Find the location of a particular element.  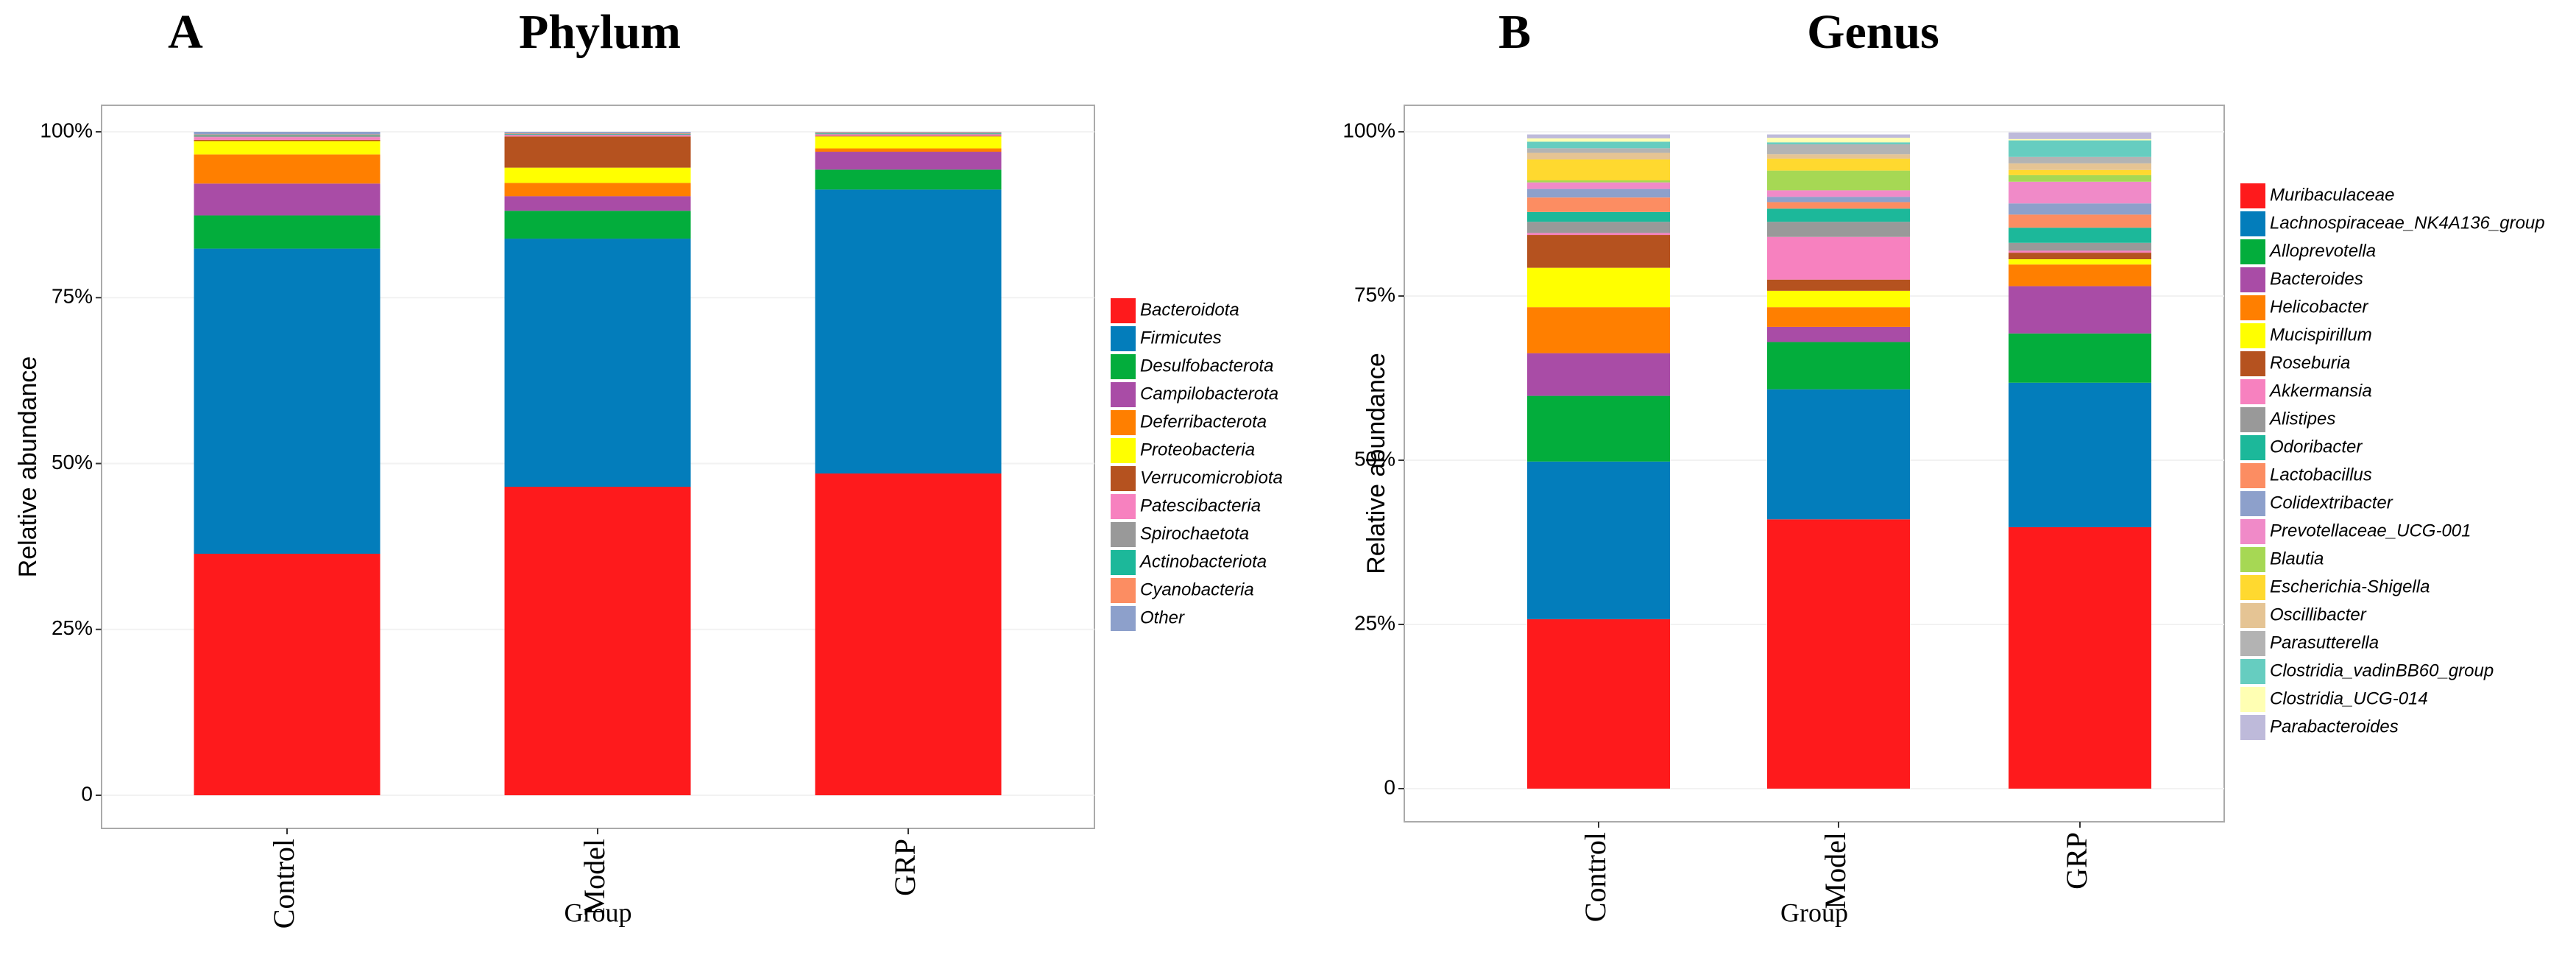

legend-label: Mucispirillum is located at coordinates (2321, 335).